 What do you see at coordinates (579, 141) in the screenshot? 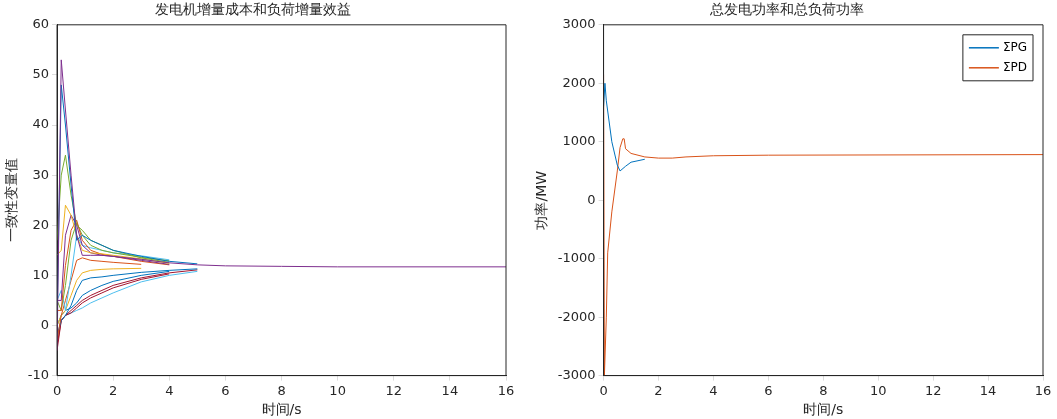
I see `y-tick-label: 1000` at bounding box center [579, 141].